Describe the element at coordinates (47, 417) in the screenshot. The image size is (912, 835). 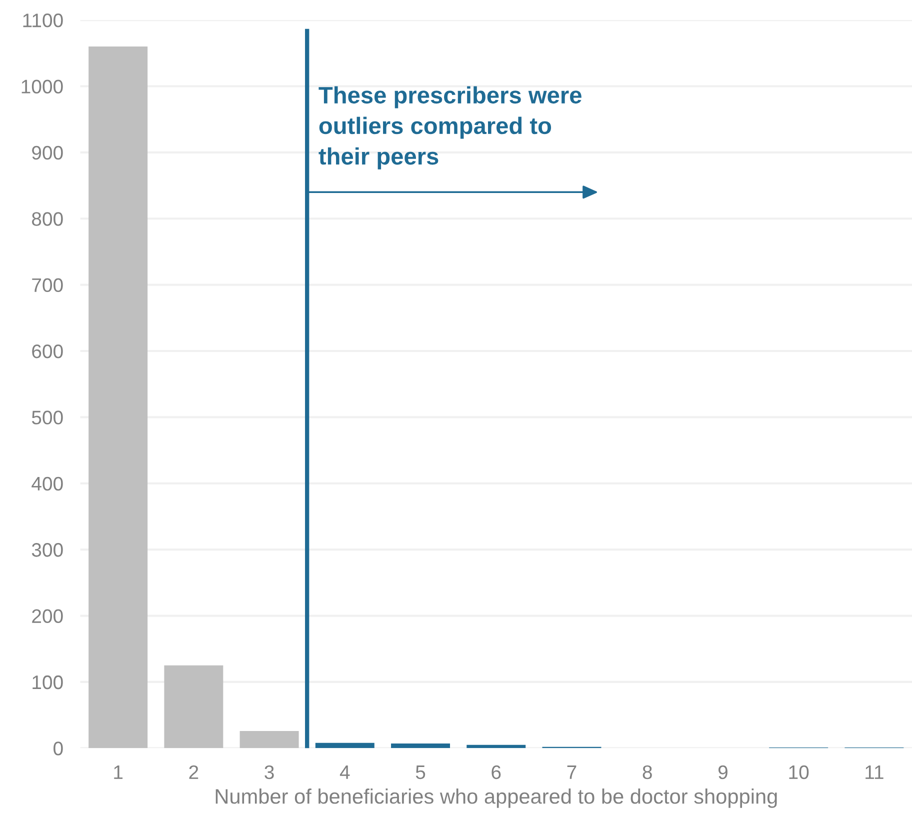
I see `y-tick-label: 500` at that location.